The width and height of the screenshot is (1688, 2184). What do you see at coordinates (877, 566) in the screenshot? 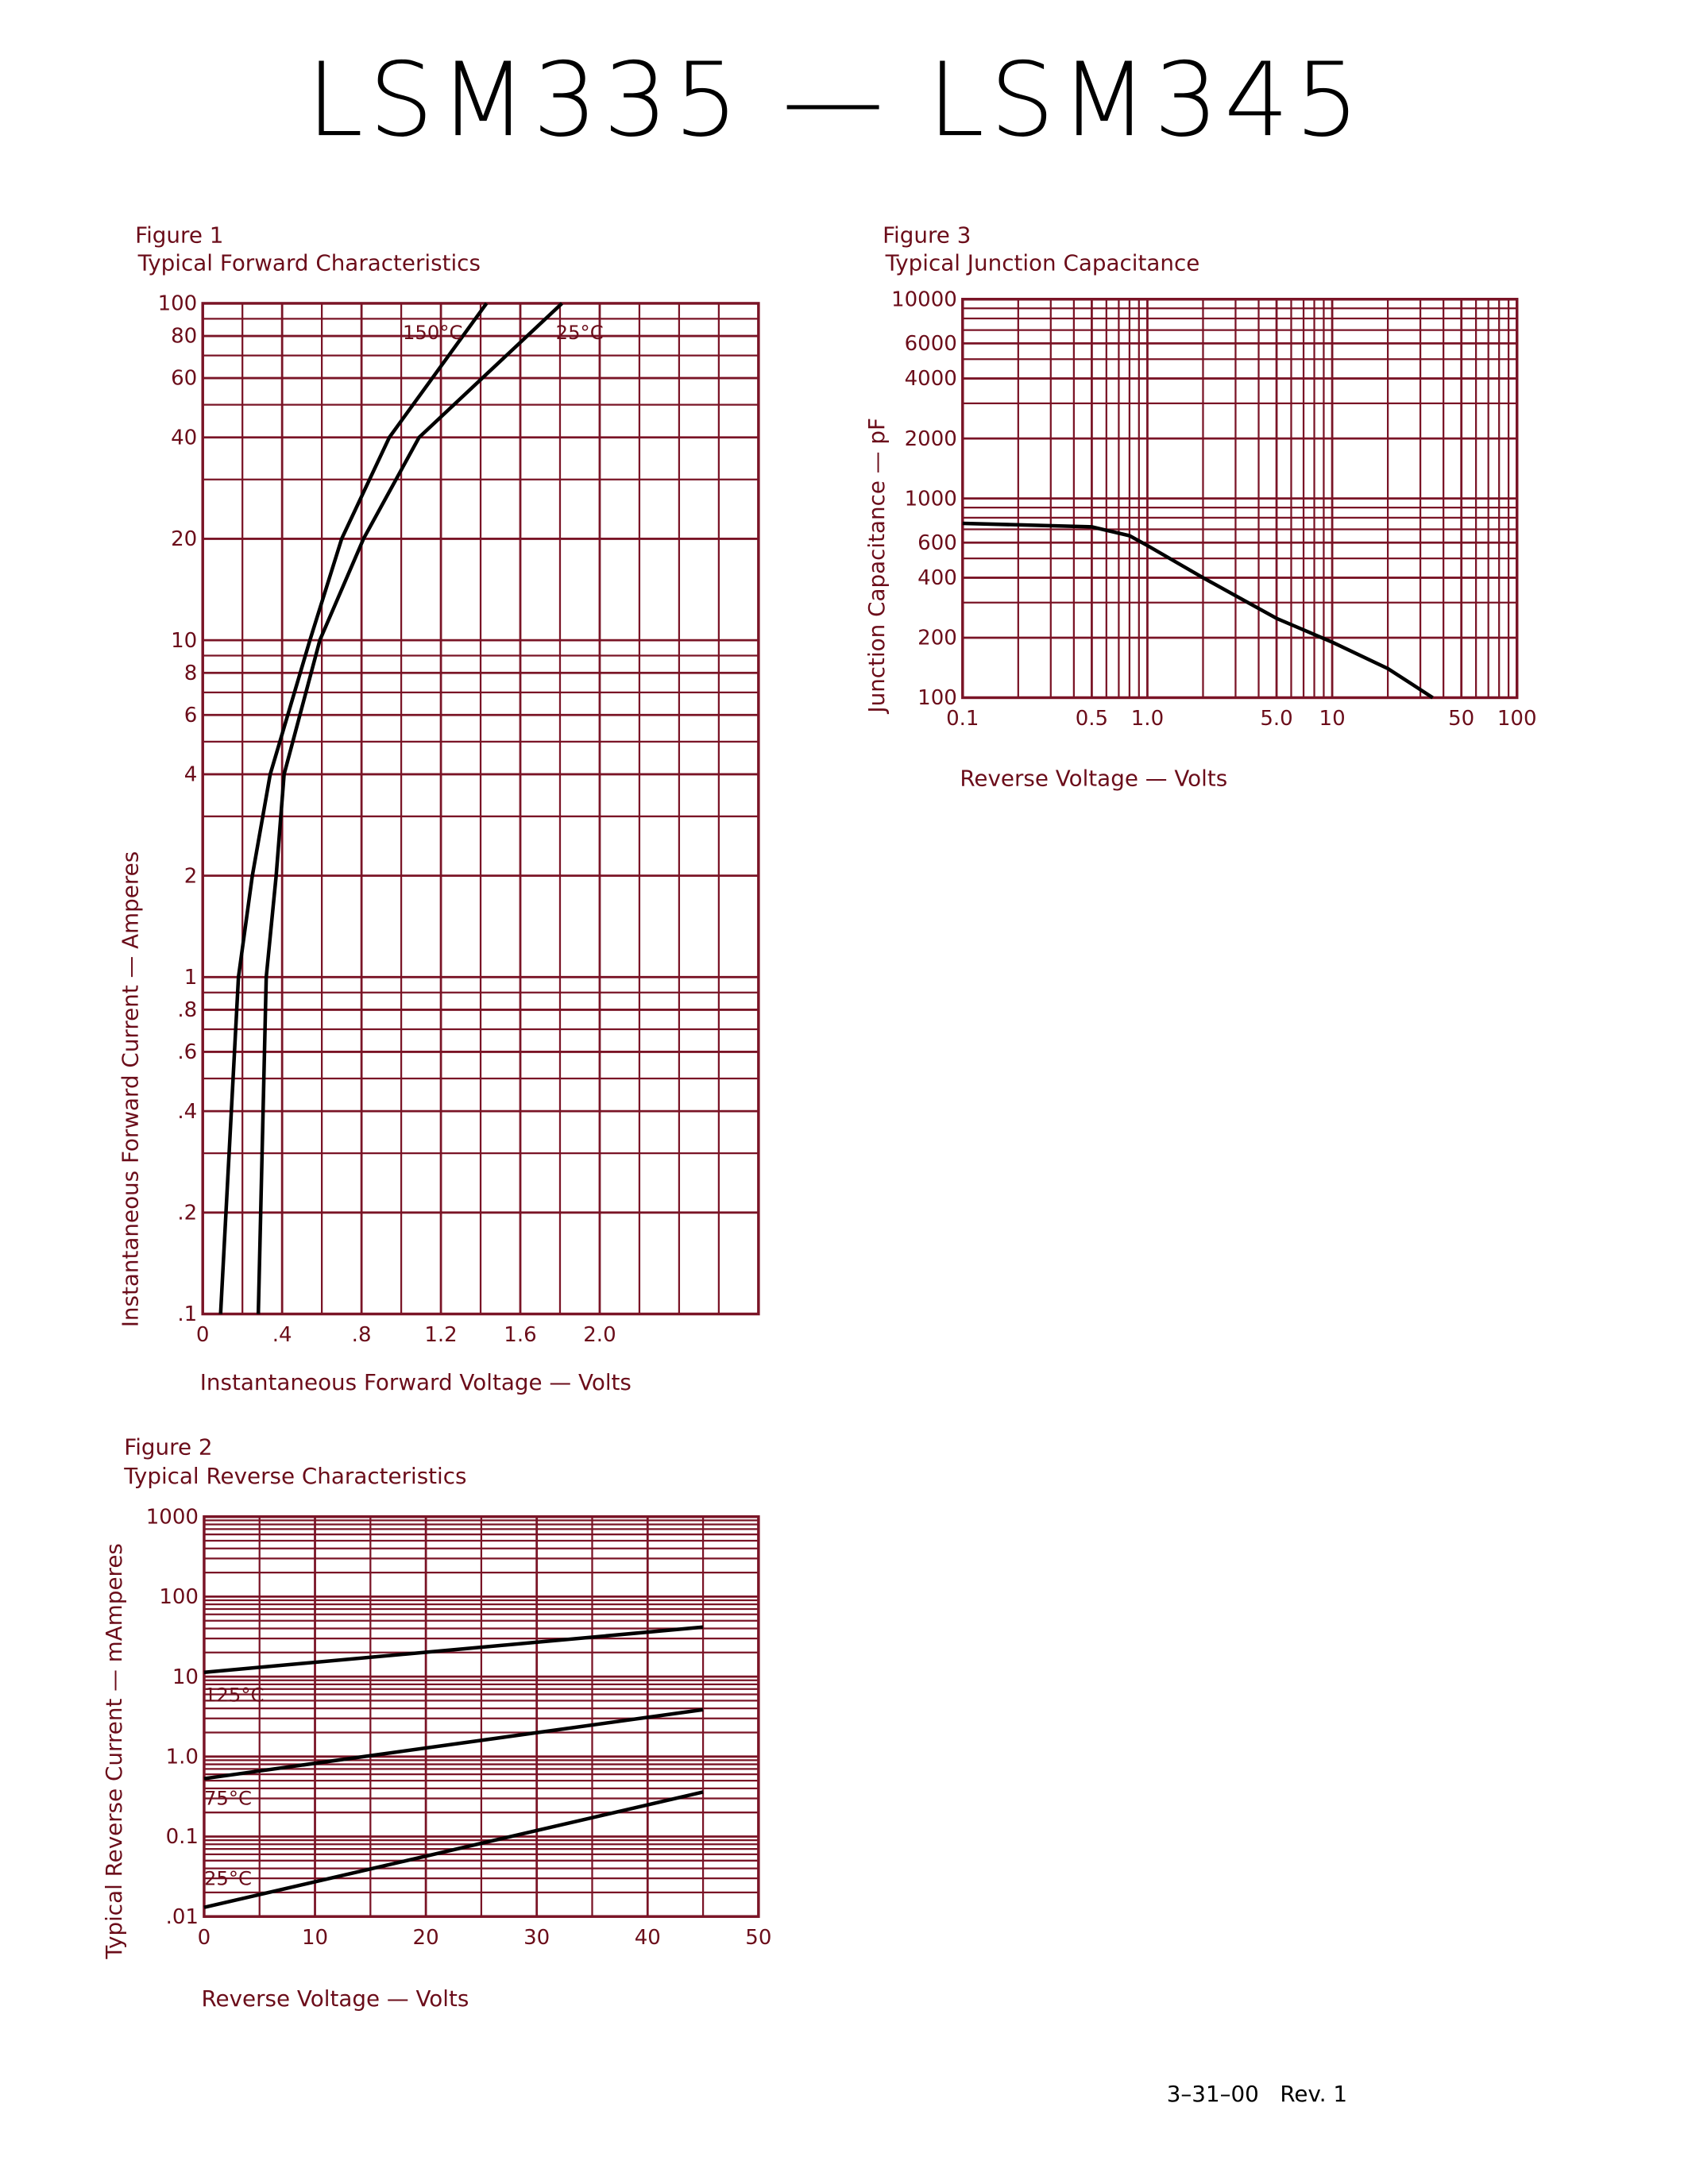
I see `y-axis-label: Junction Capacitance — pF` at bounding box center [877, 566].